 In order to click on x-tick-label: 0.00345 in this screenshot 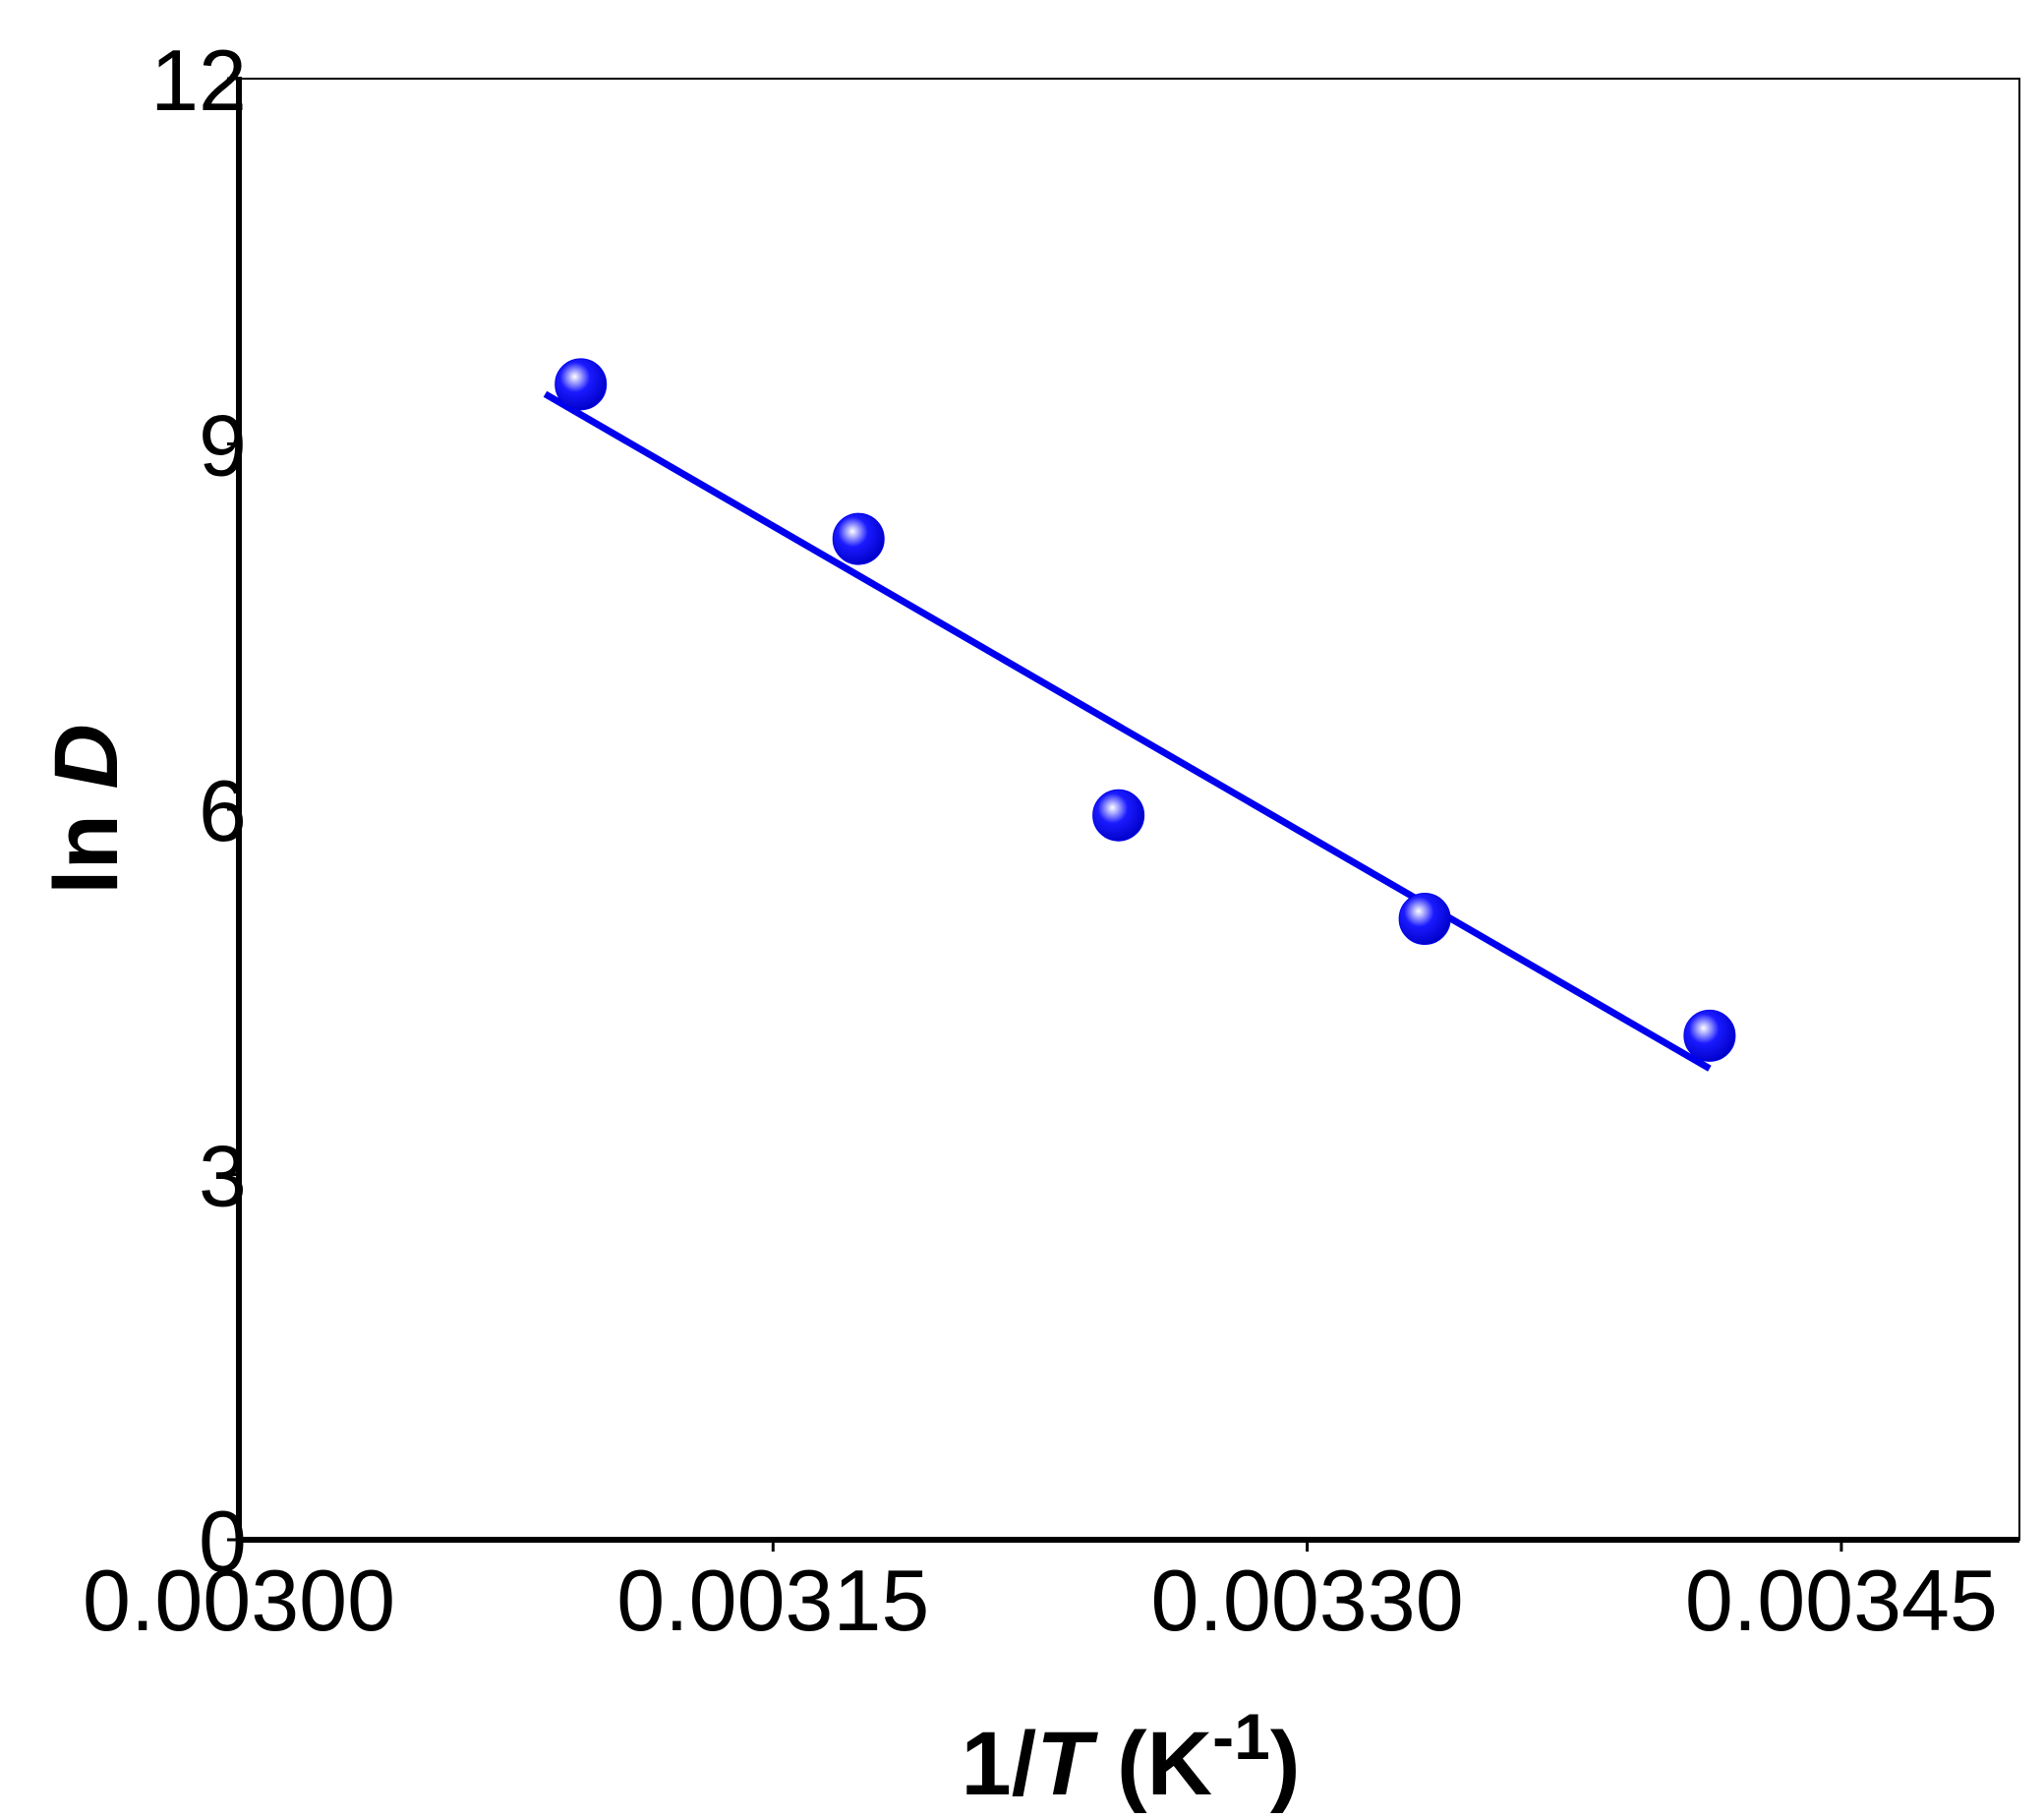, I will do `click(1841, 1600)`.